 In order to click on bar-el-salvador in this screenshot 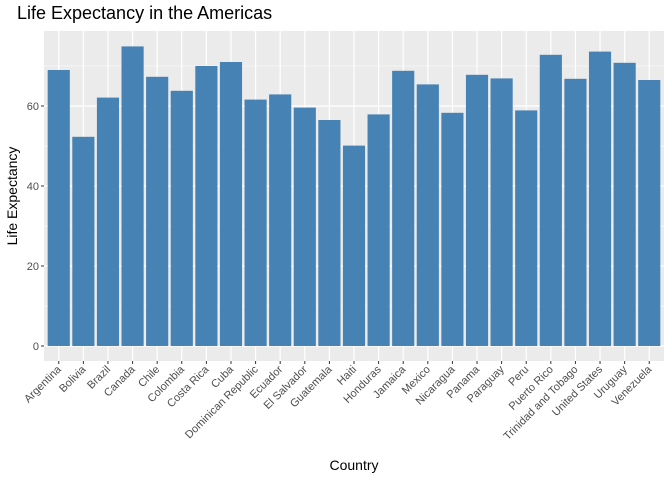, I will do `click(304, 226)`.